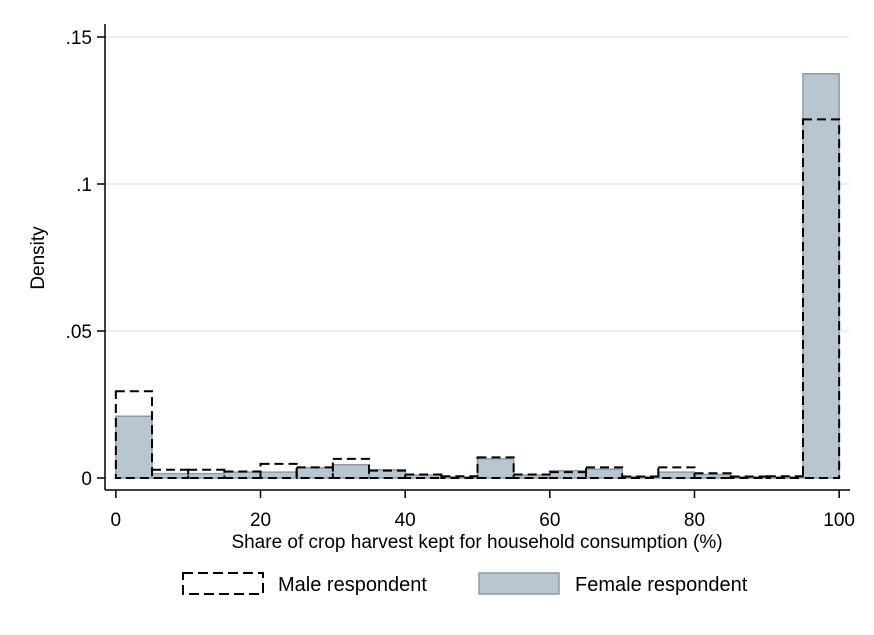  Describe the element at coordinates (38, 258) in the screenshot. I see `y-axis-title: Density` at that location.